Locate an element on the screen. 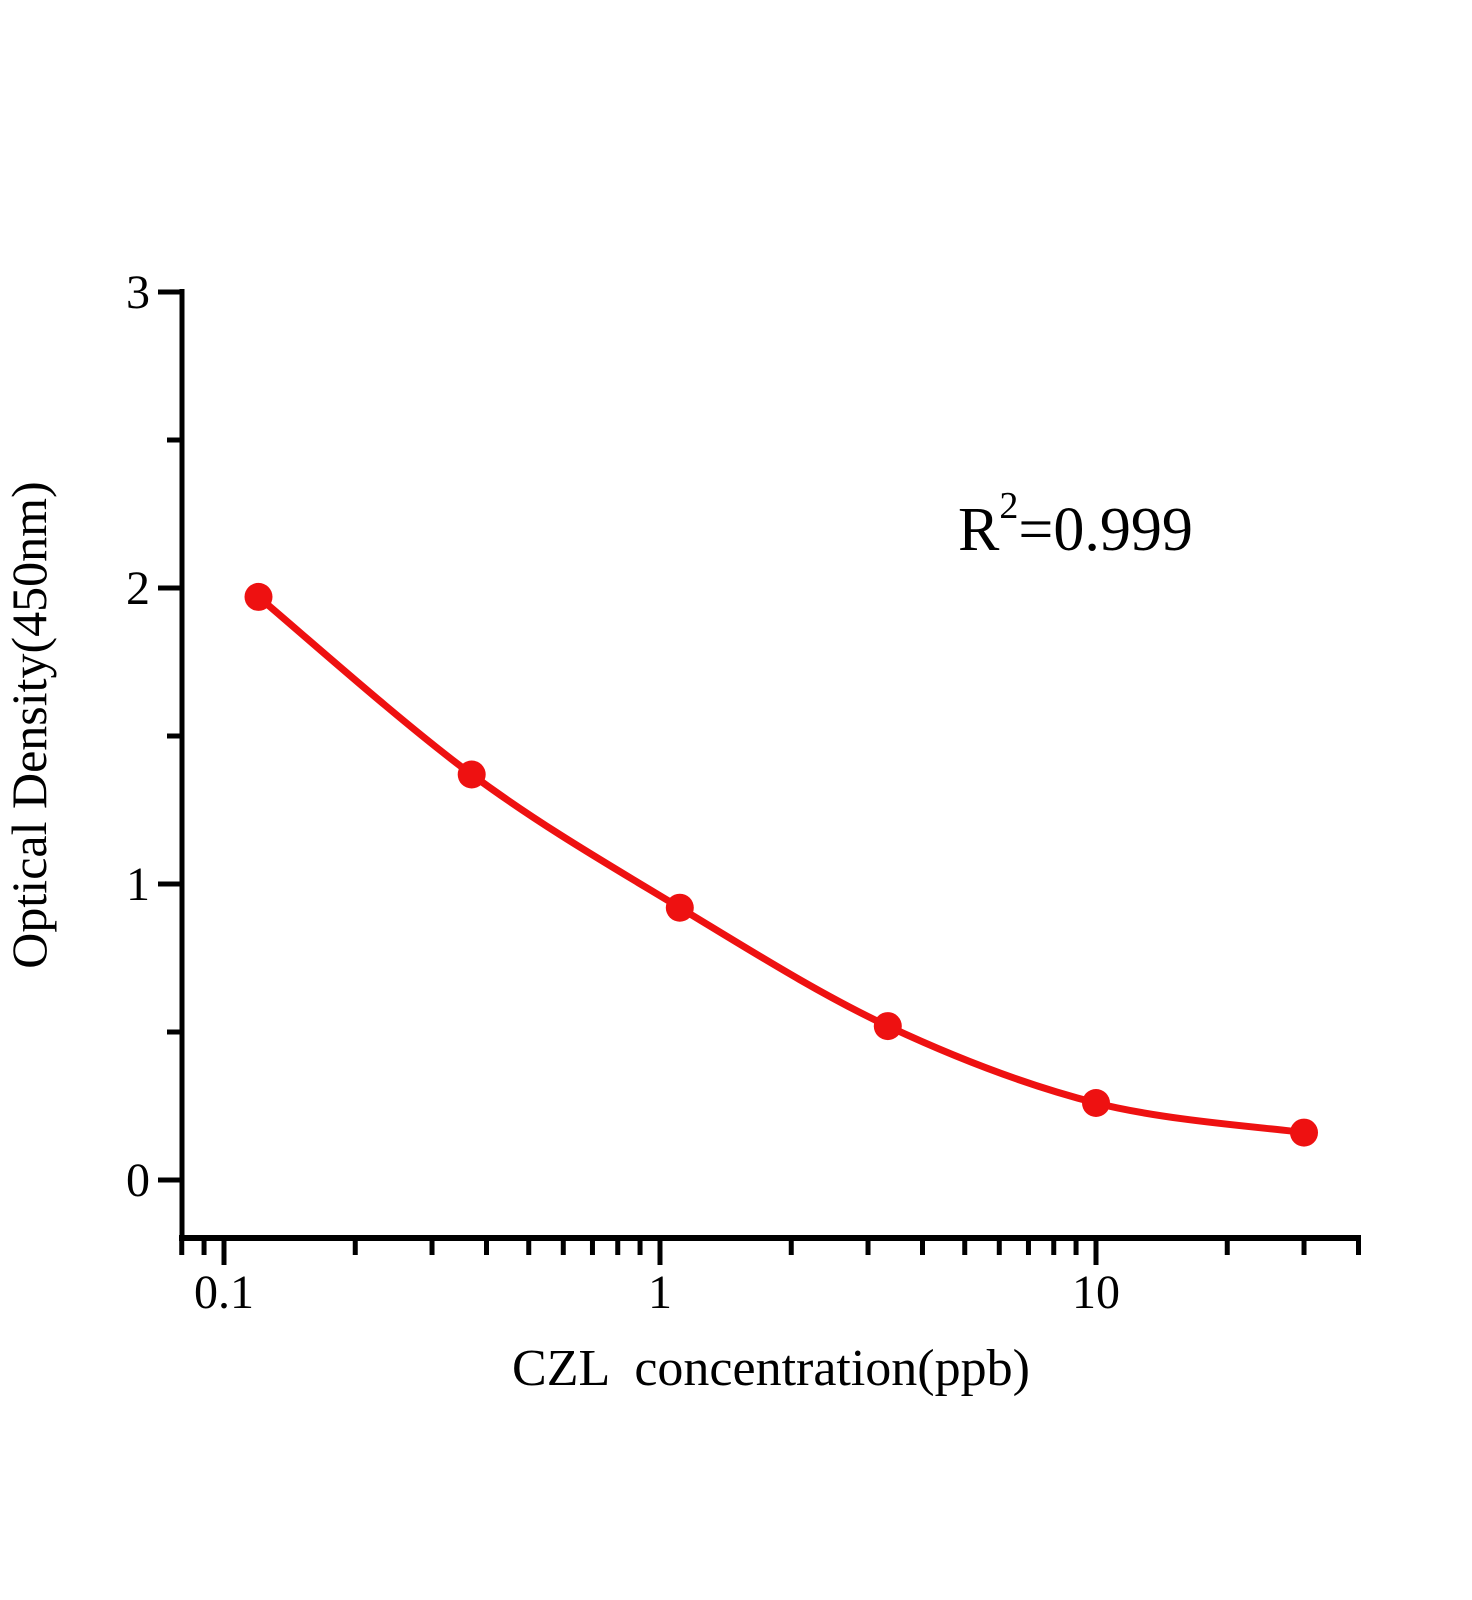  y-tick-label: 0 is located at coordinates (138, 1180).